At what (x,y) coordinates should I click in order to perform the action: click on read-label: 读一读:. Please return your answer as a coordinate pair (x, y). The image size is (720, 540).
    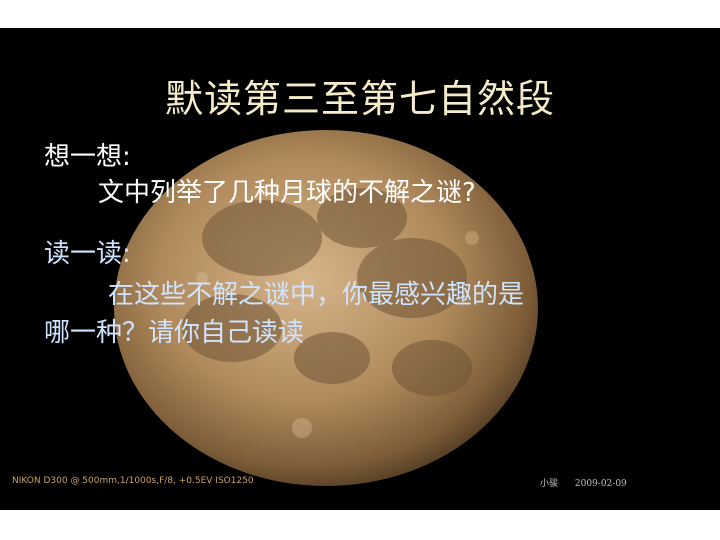
    Looking at the image, I should click on (87, 254).